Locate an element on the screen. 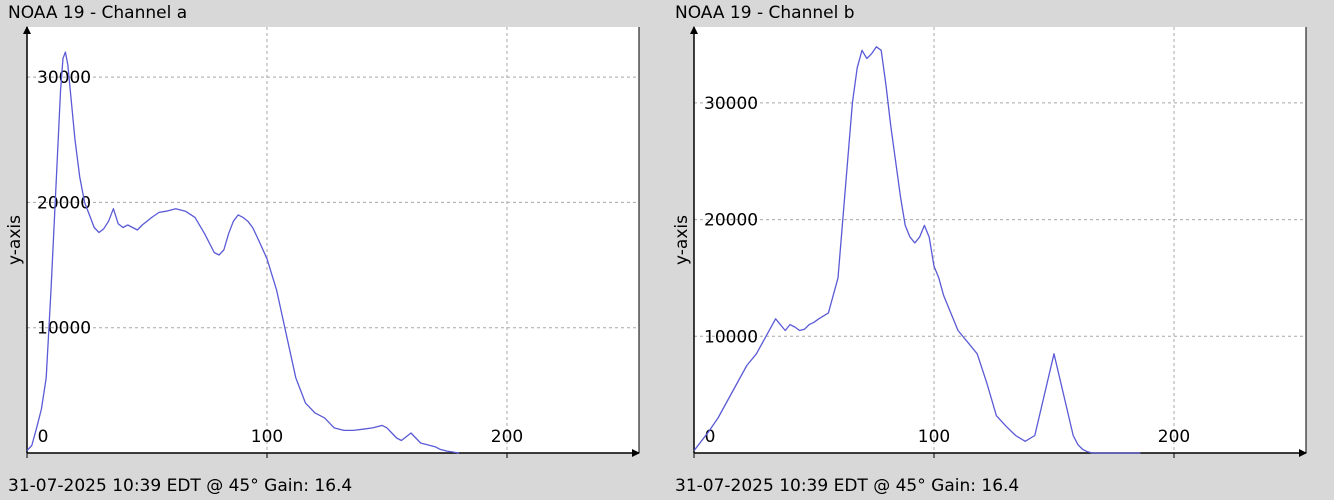 Image resolution: width=1334 pixels, height=500 pixels. chart-title: NOAA 19 - Channel a is located at coordinates (98, 13).